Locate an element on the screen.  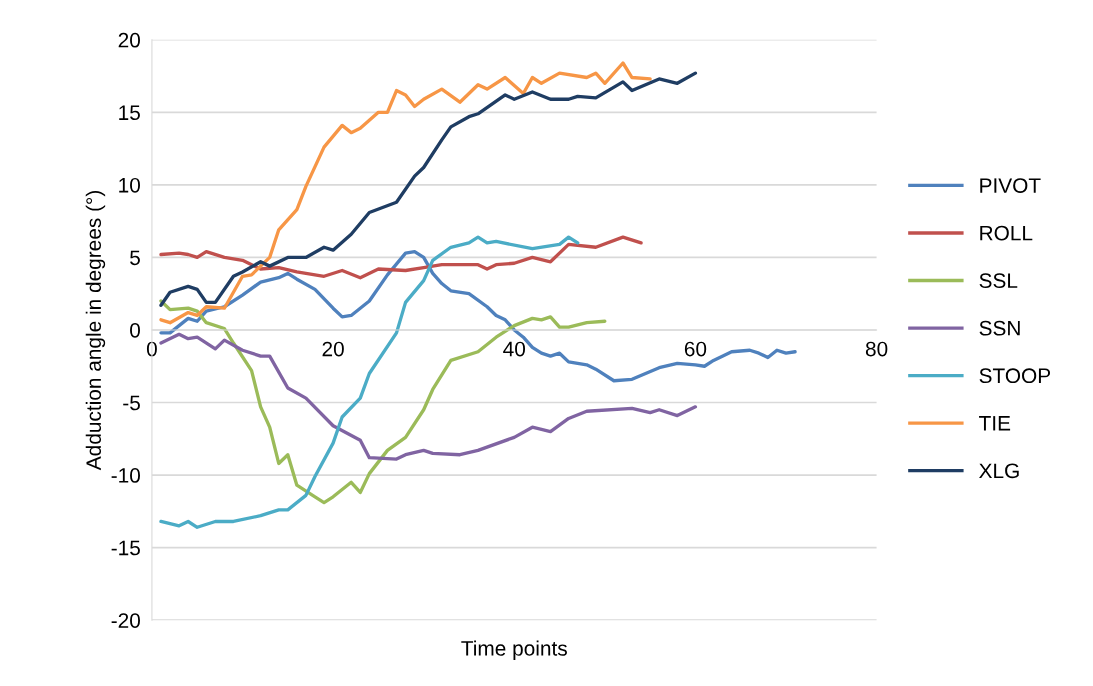
y-tick-label: -5 is located at coordinates (131, 403).